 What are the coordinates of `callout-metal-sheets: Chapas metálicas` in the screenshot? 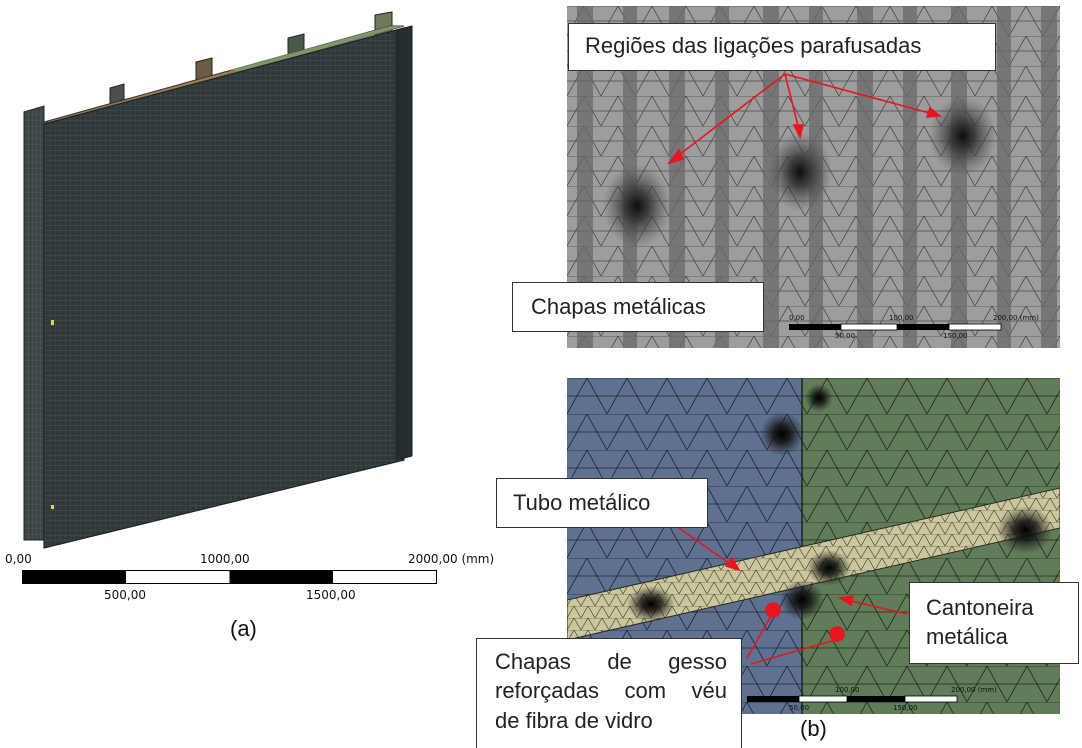 It's located at (638, 307).